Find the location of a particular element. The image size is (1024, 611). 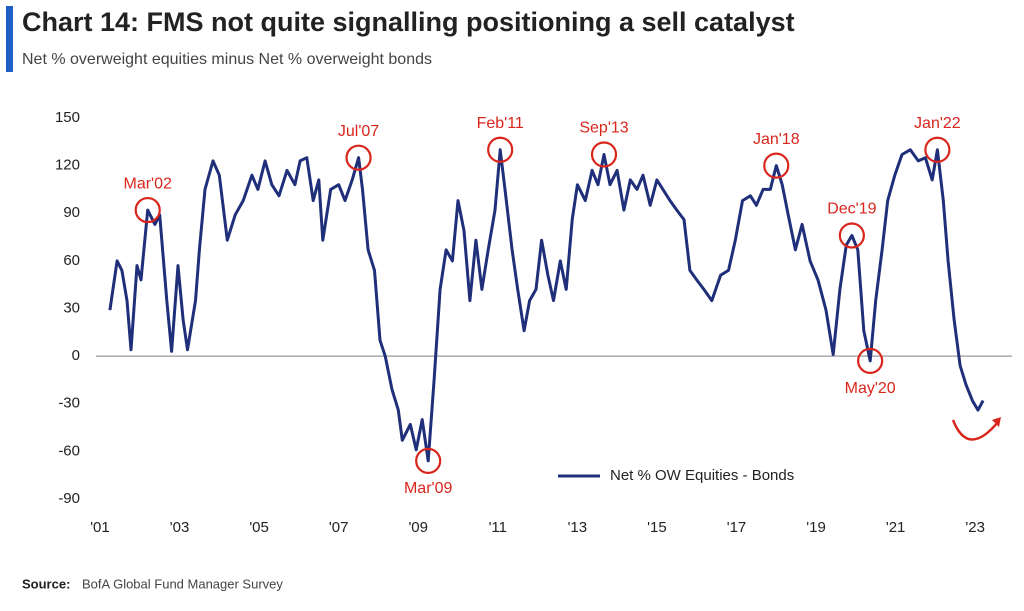

annotation-label: May'20 is located at coordinates (870, 388).